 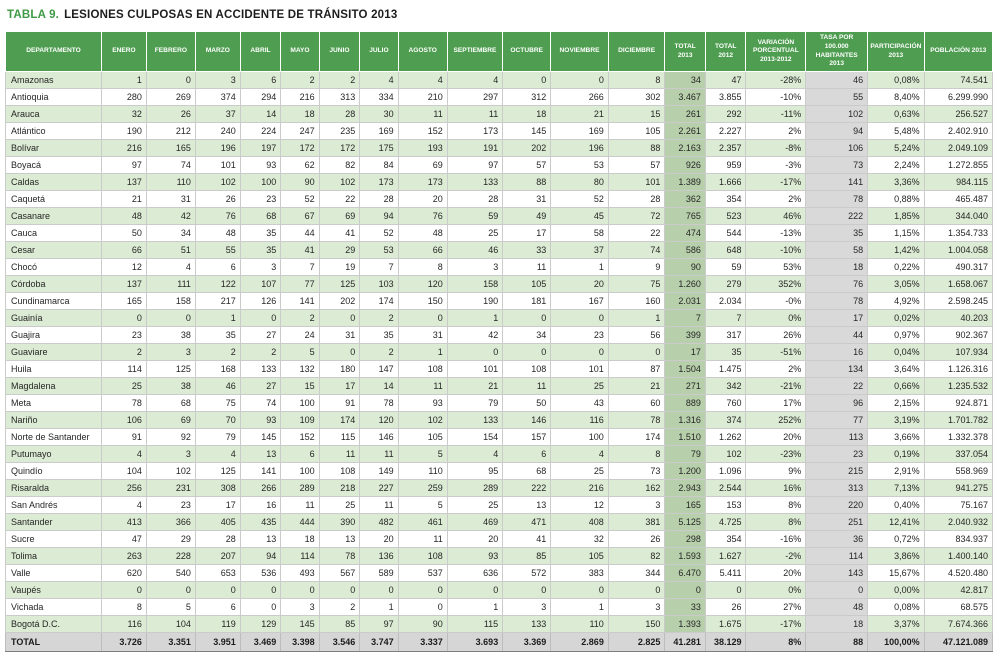 What do you see at coordinates (260, 471) in the screenshot?
I see `abril-cell: 141` at bounding box center [260, 471].